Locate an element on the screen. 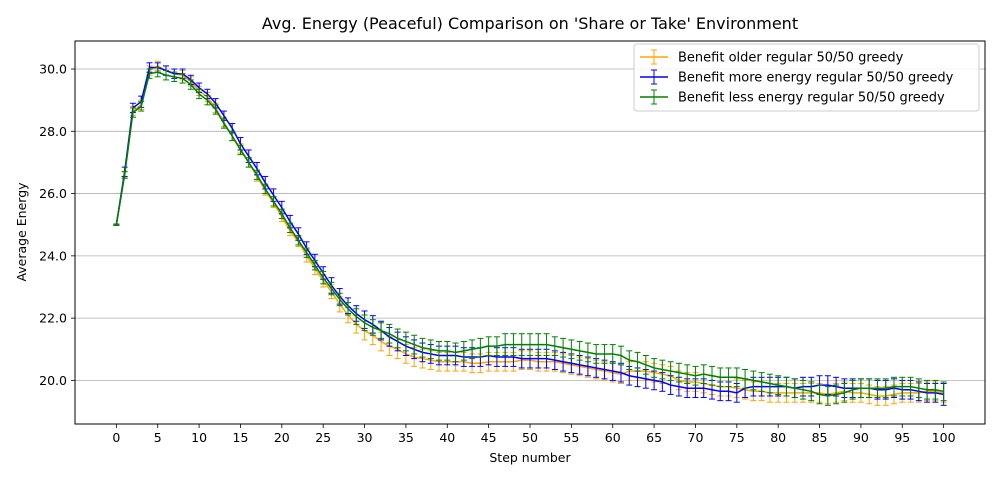 Image resolution: width=1000 pixels, height=480 pixels. x-tick-label: 20 is located at coordinates (282, 437).